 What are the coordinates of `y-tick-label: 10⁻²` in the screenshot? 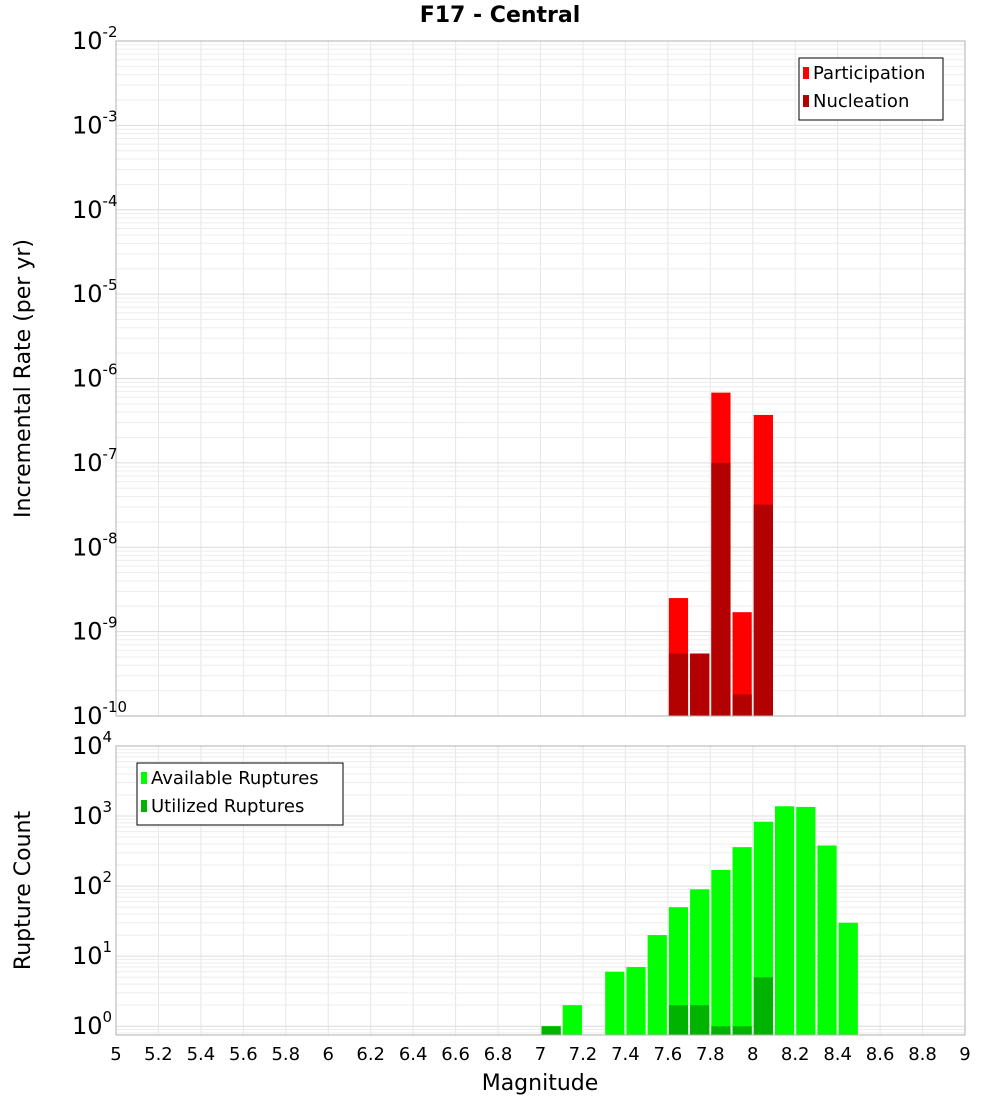 It's located at (95, 39).